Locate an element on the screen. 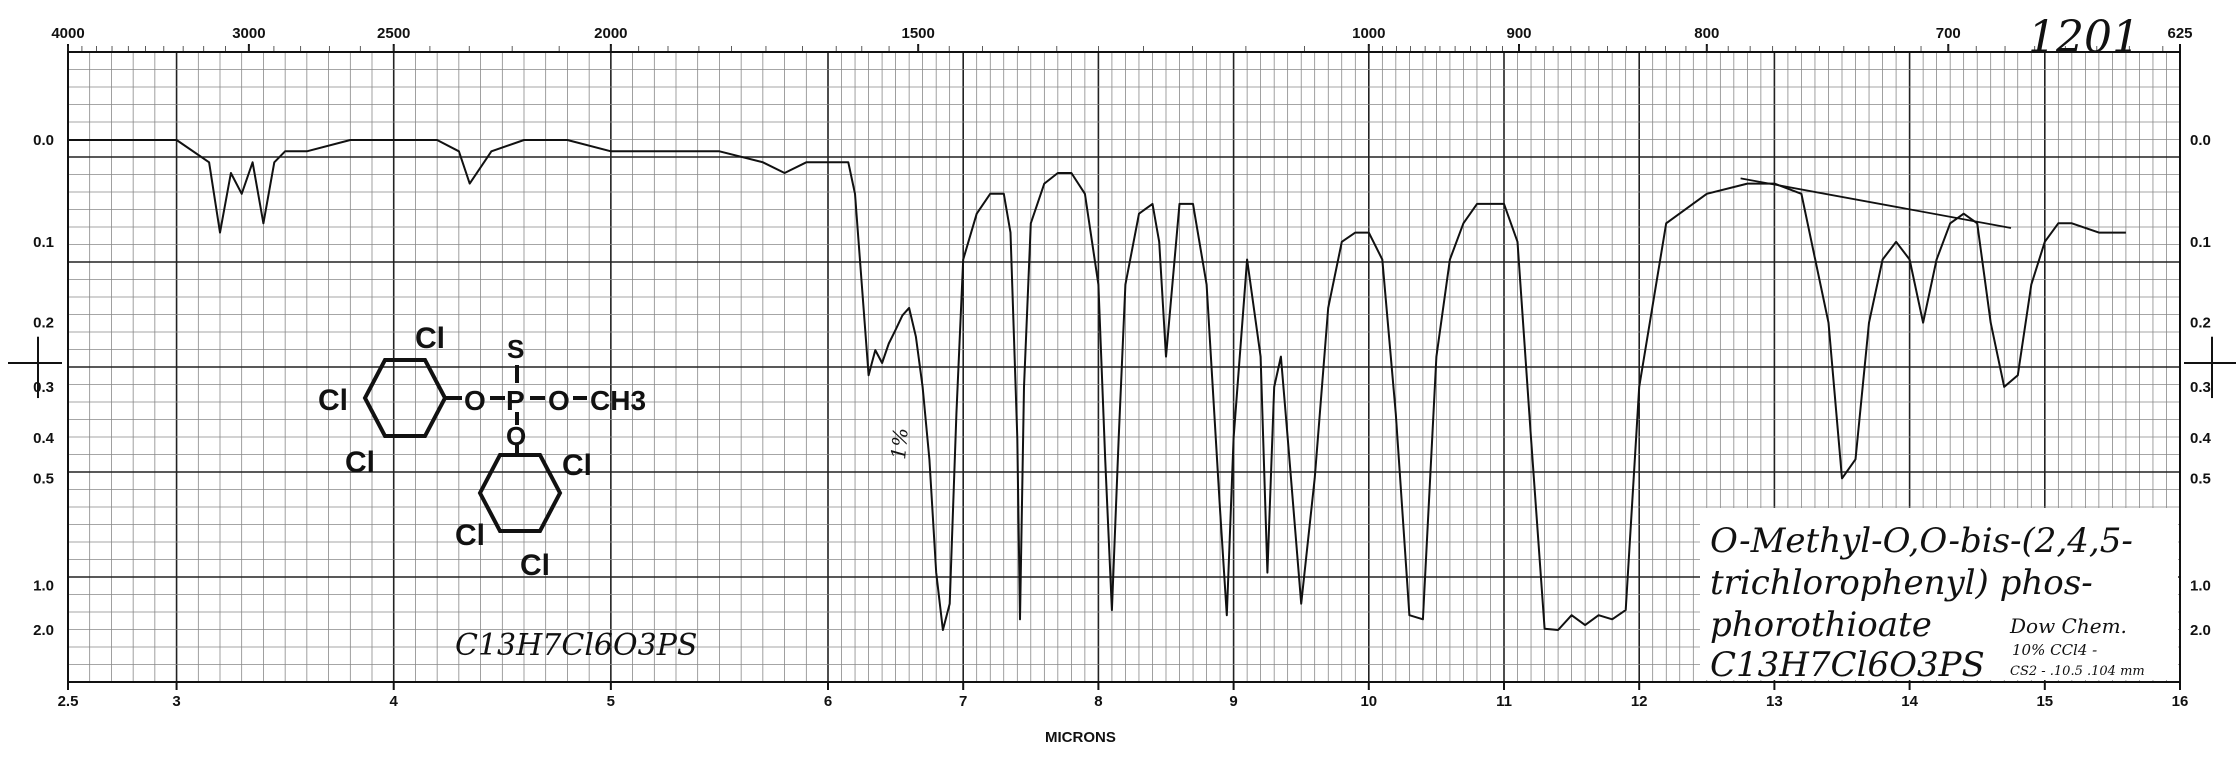 Image resolution: width=2239 pixels, height=762 pixels. y-tick-label-right: 0.5 is located at coordinates (2200, 478).